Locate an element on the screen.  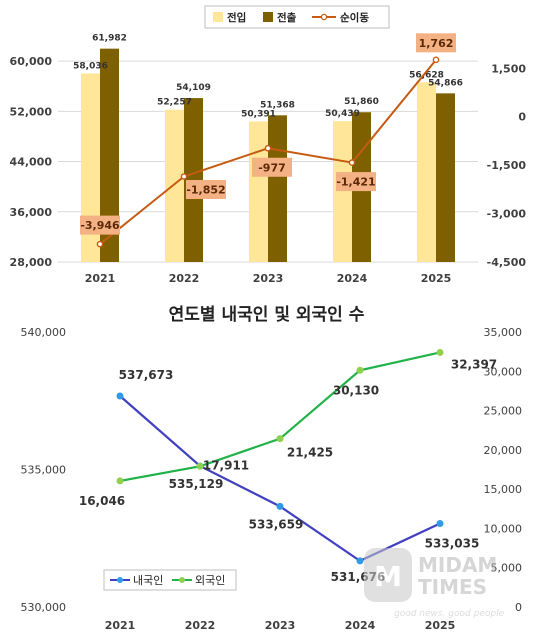
right-tick-label: -4,500 is located at coordinates (507, 262).